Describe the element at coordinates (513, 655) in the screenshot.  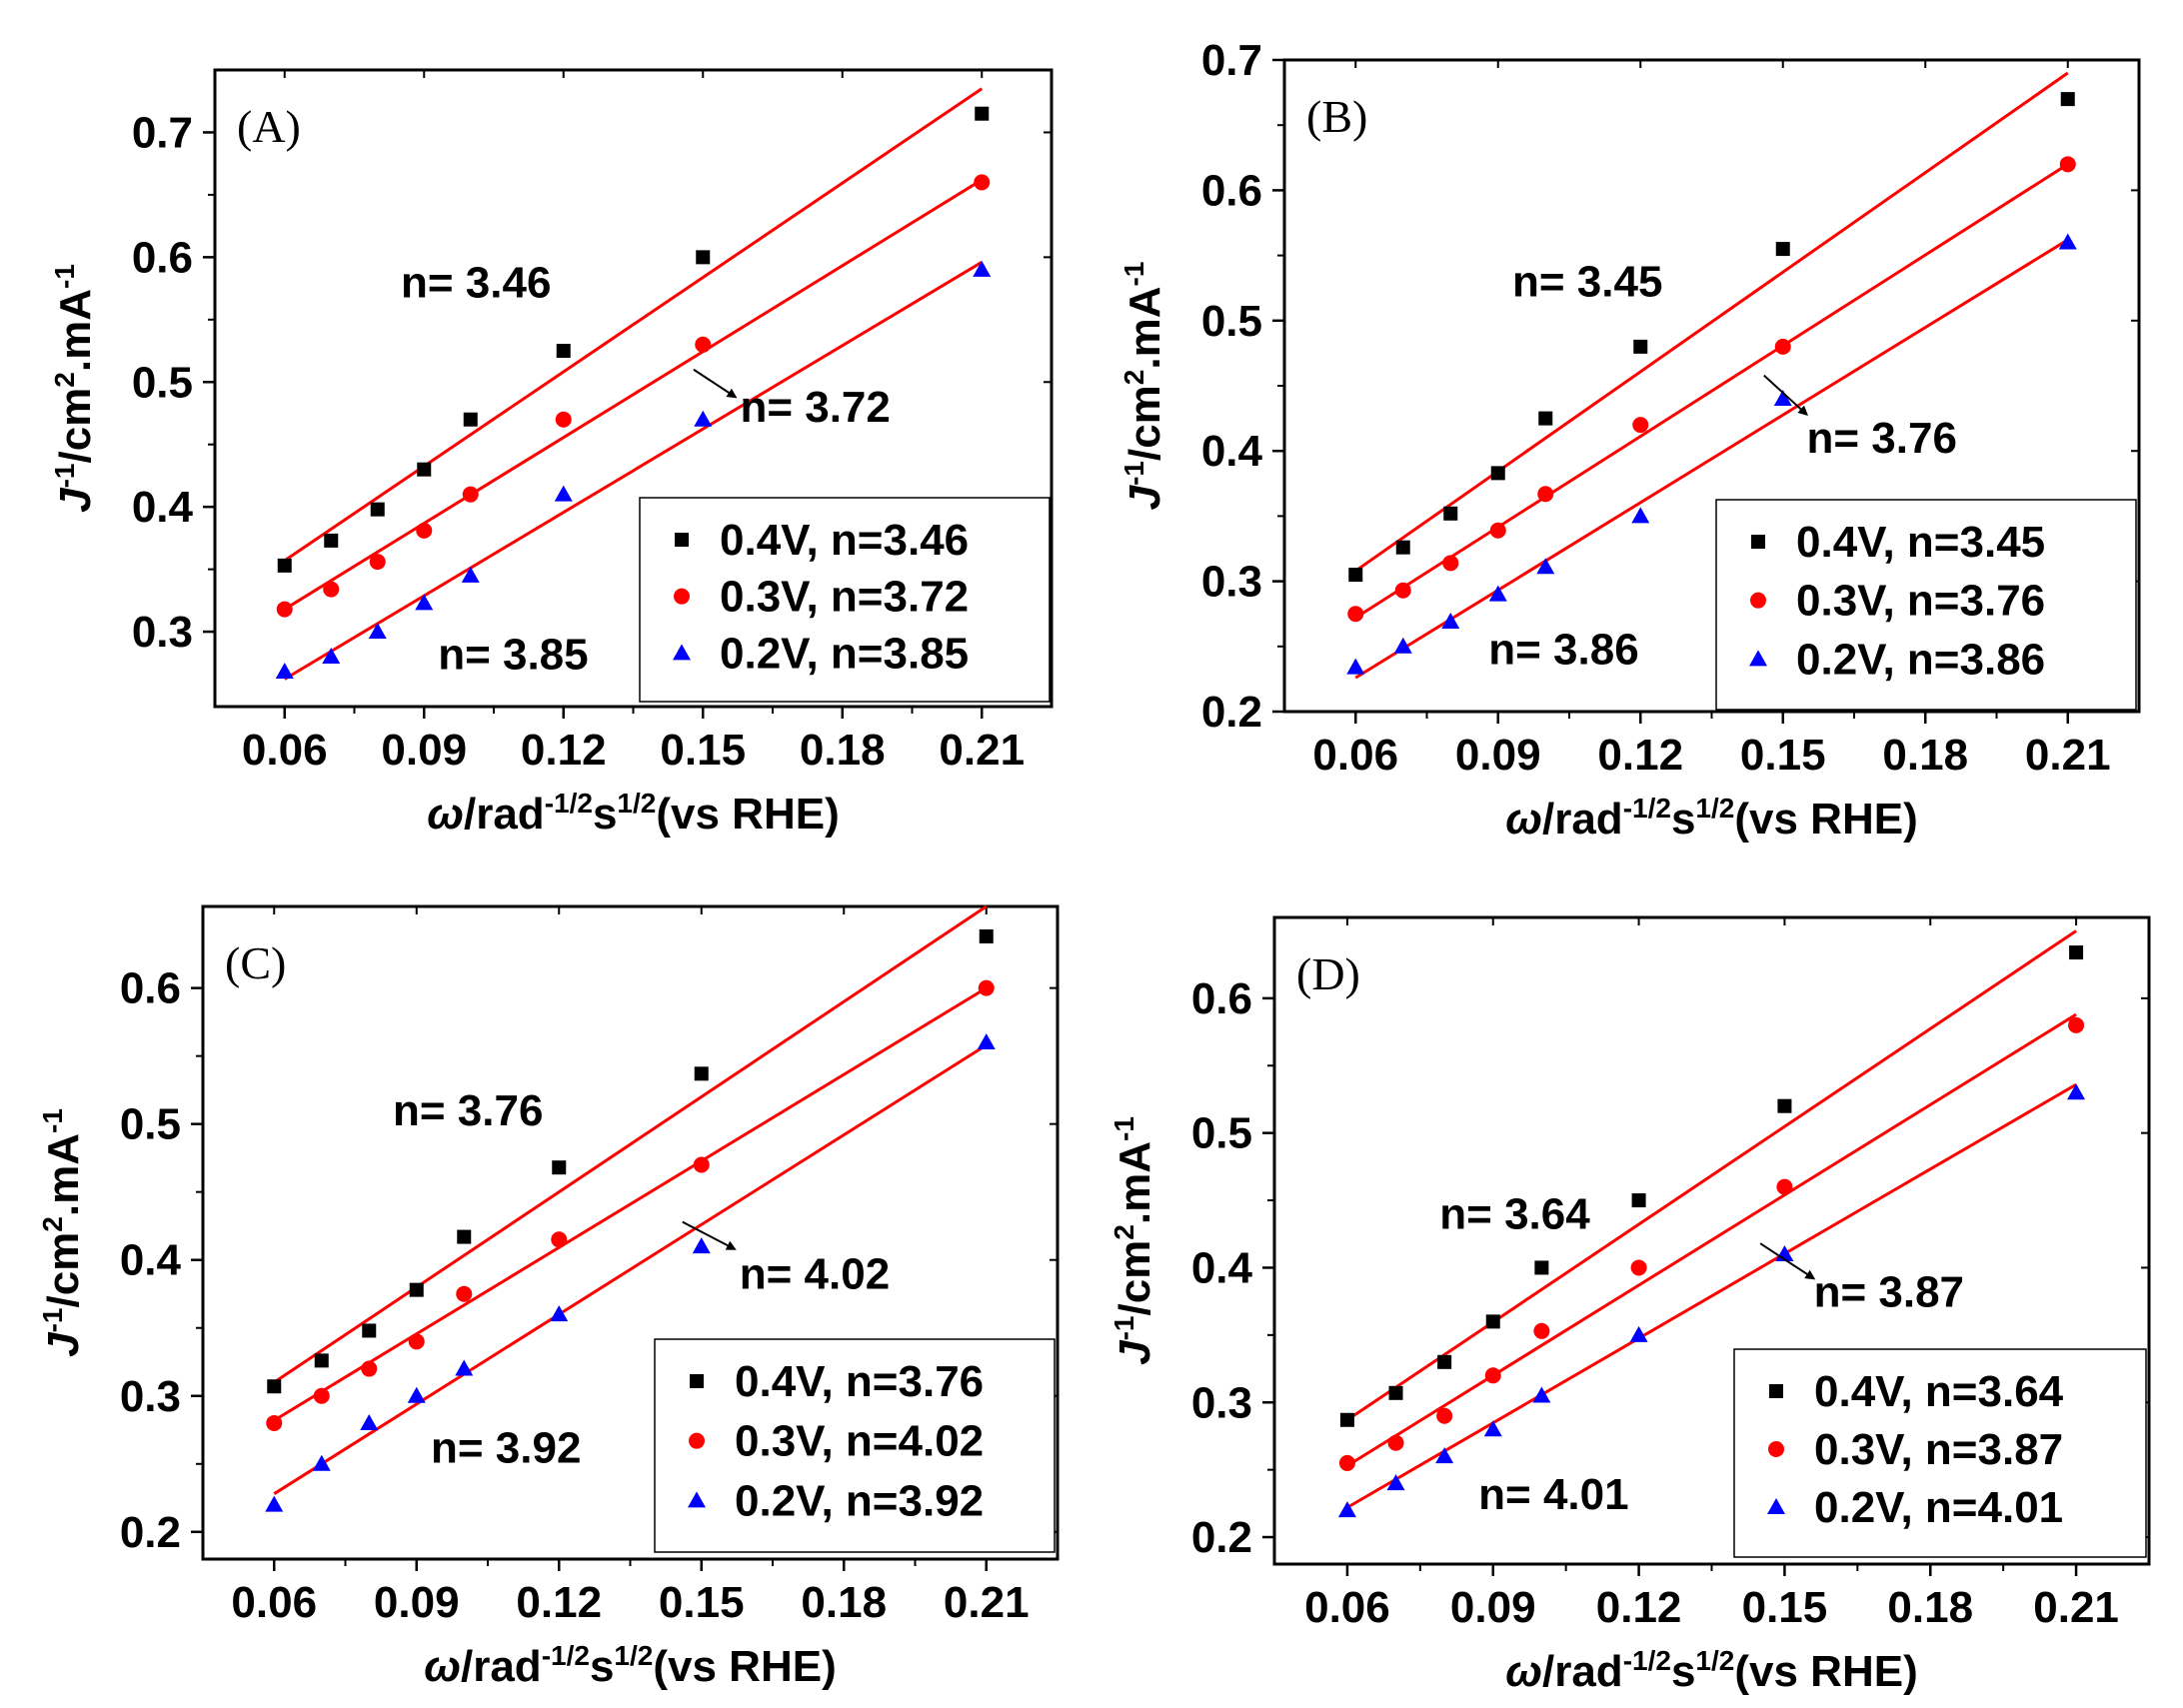
I see `annotation-text: n= 3.85` at that location.